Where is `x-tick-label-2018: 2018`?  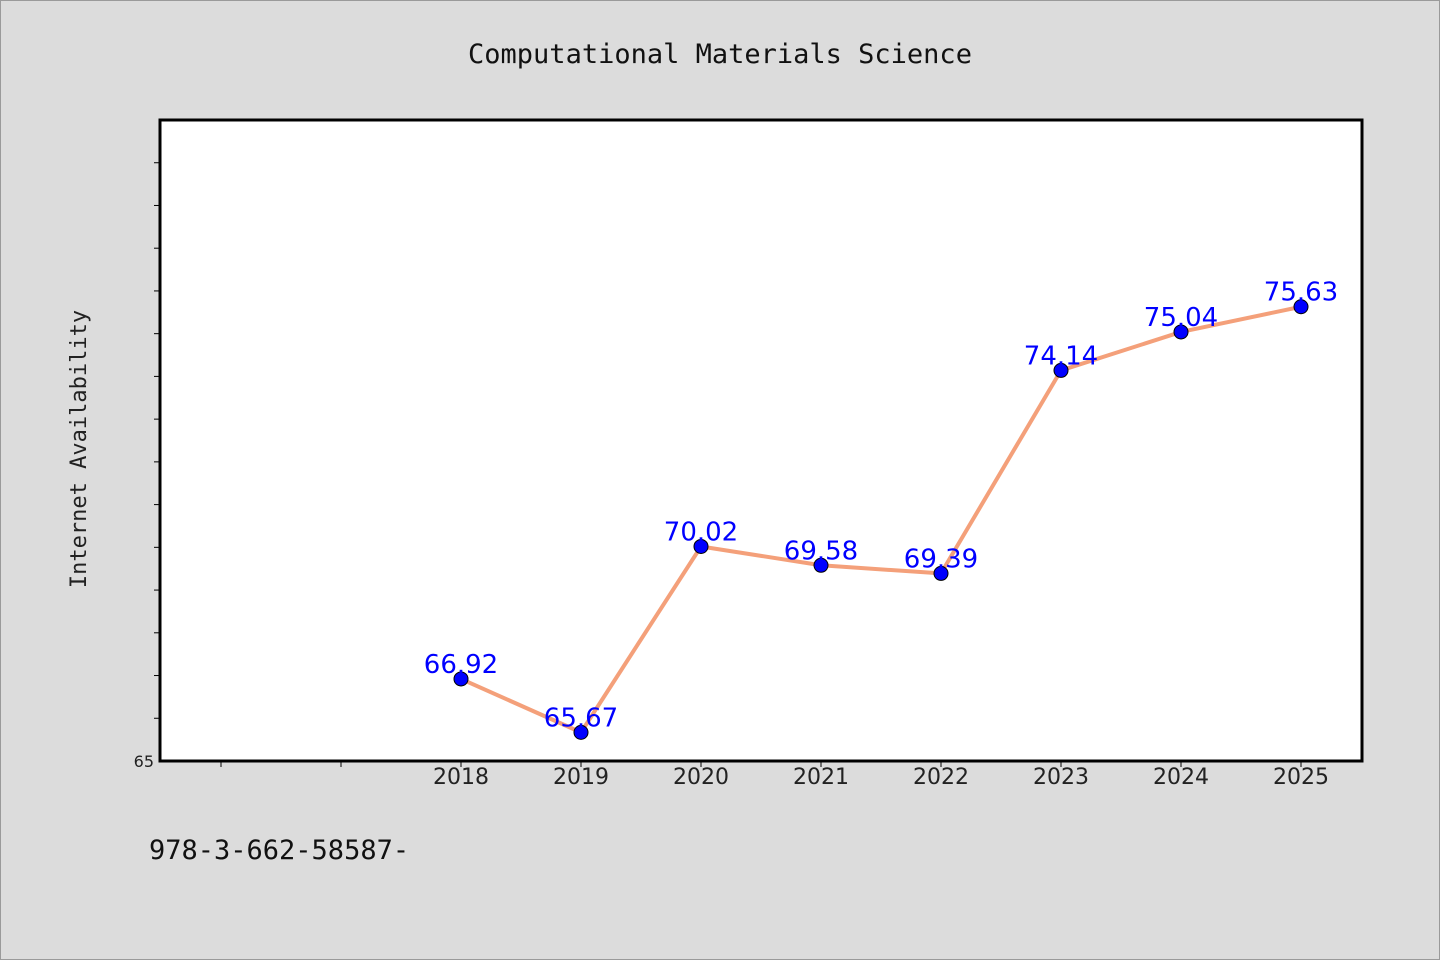 x-tick-label-2018: 2018 is located at coordinates (461, 777).